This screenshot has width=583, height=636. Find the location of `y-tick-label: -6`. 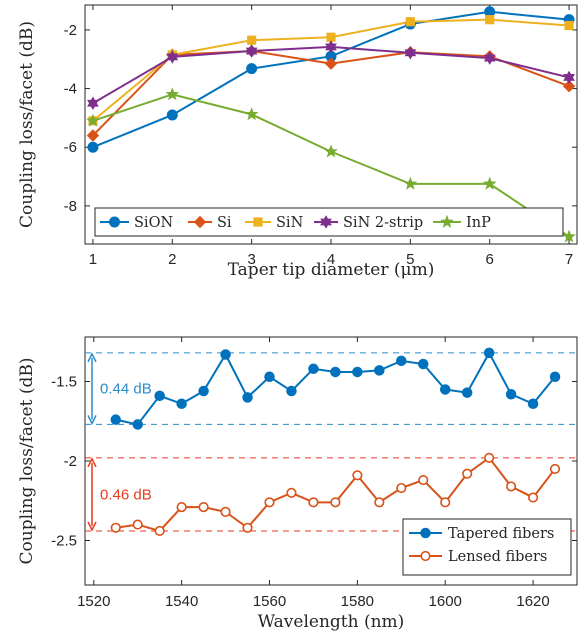

y-tick-label: -6 is located at coordinates (70, 147).